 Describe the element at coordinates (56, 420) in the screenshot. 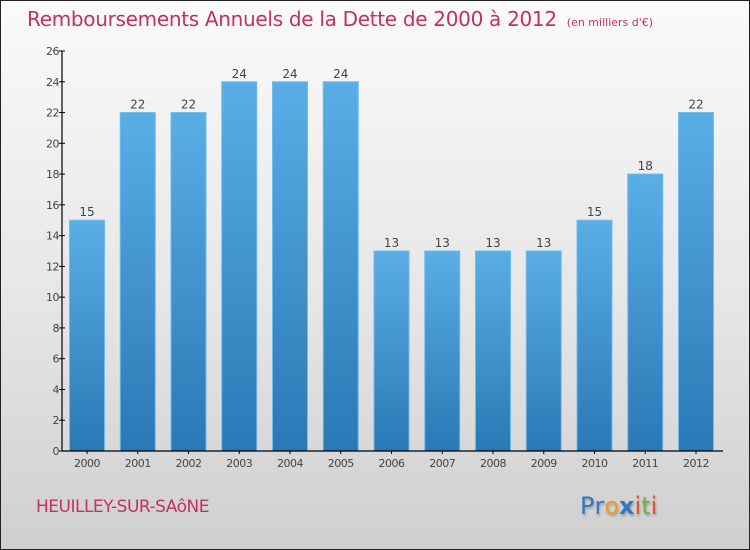

I see `y-tick-label: 2` at that location.